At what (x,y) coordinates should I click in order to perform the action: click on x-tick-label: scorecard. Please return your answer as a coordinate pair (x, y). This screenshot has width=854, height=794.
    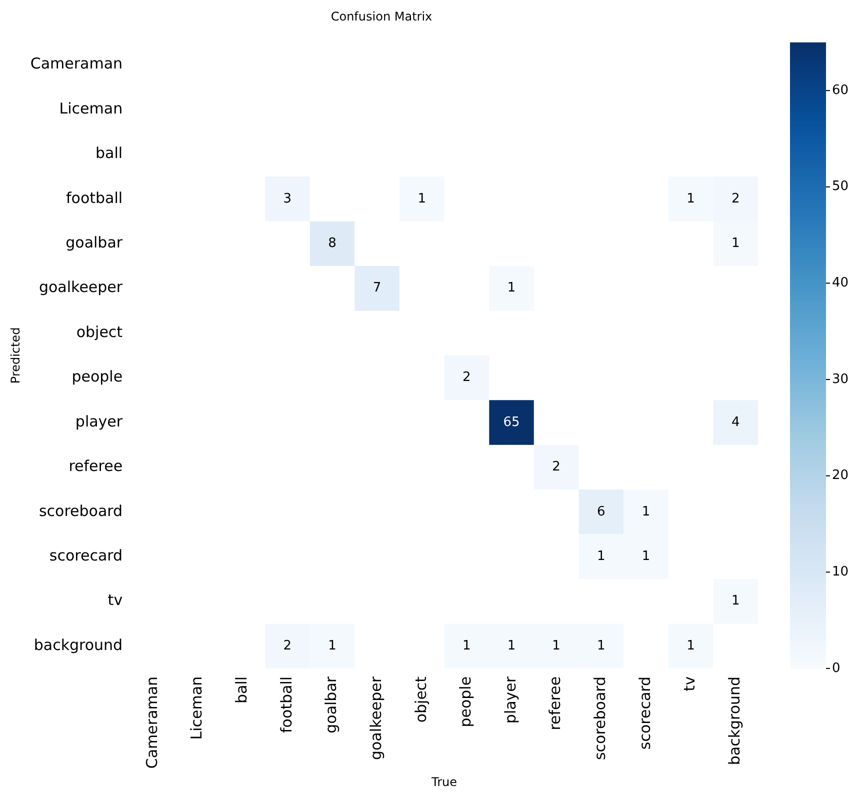
    Looking at the image, I should click on (645, 713).